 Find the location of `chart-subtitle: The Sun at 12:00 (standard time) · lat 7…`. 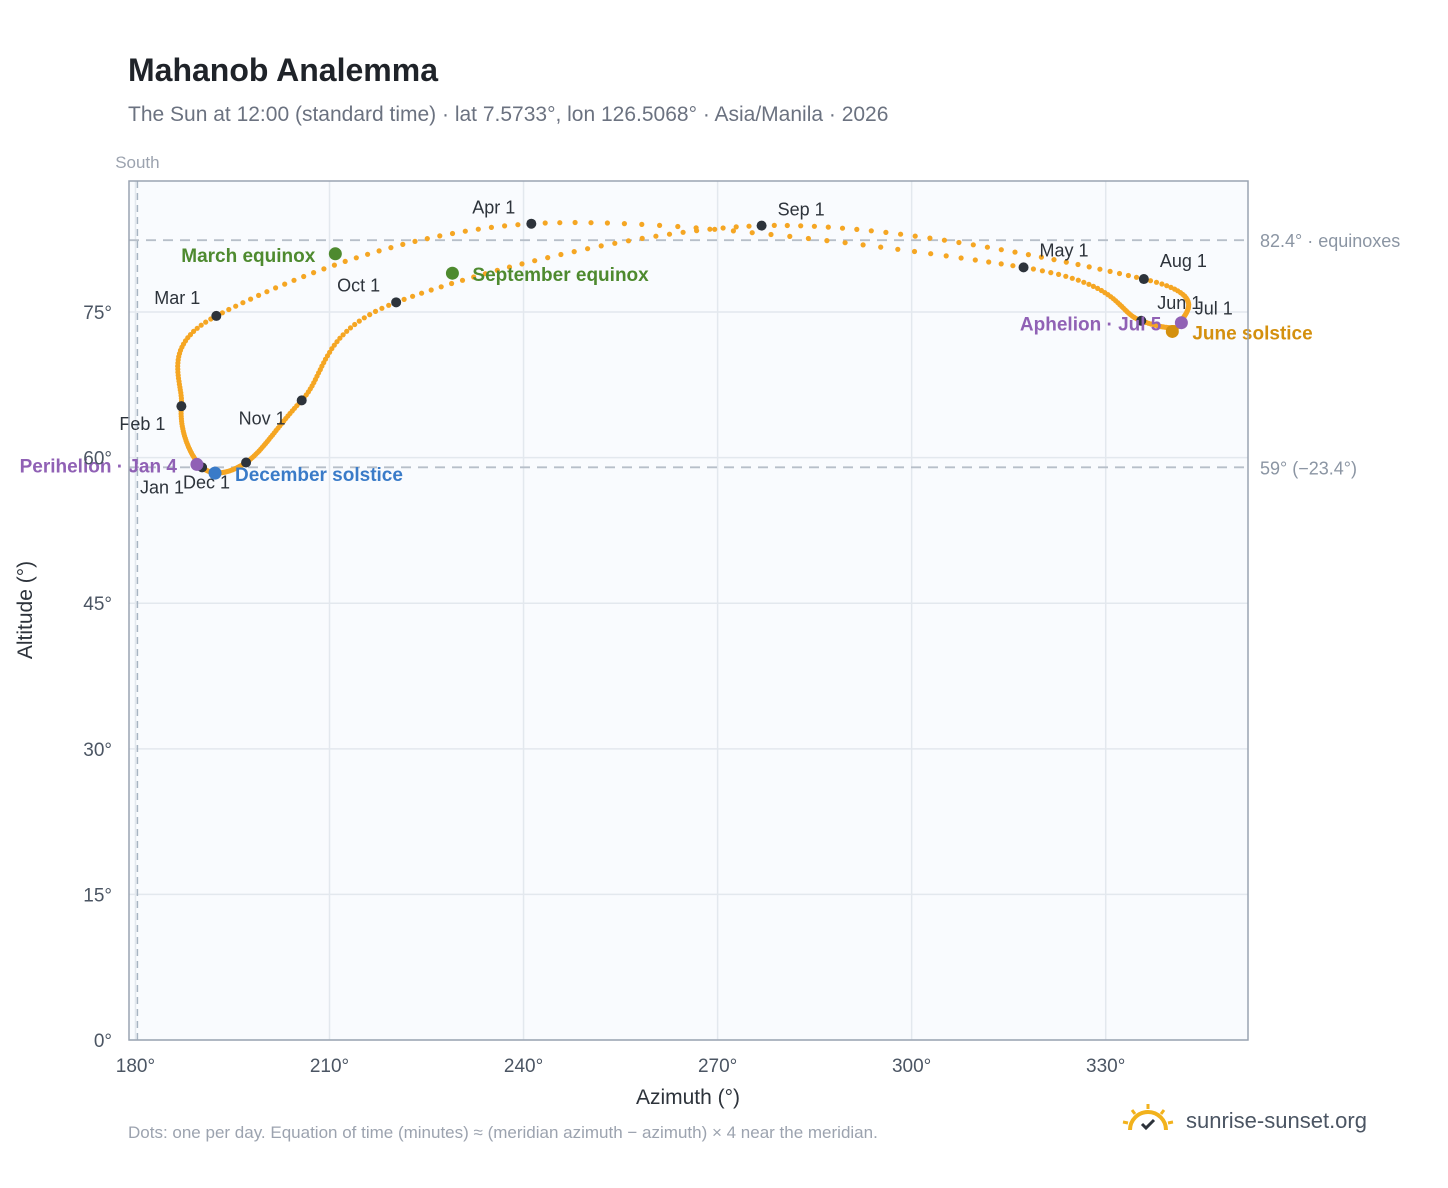

chart-subtitle: The Sun at 12:00 (standard time) · lat 7… is located at coordinates (508, 114).